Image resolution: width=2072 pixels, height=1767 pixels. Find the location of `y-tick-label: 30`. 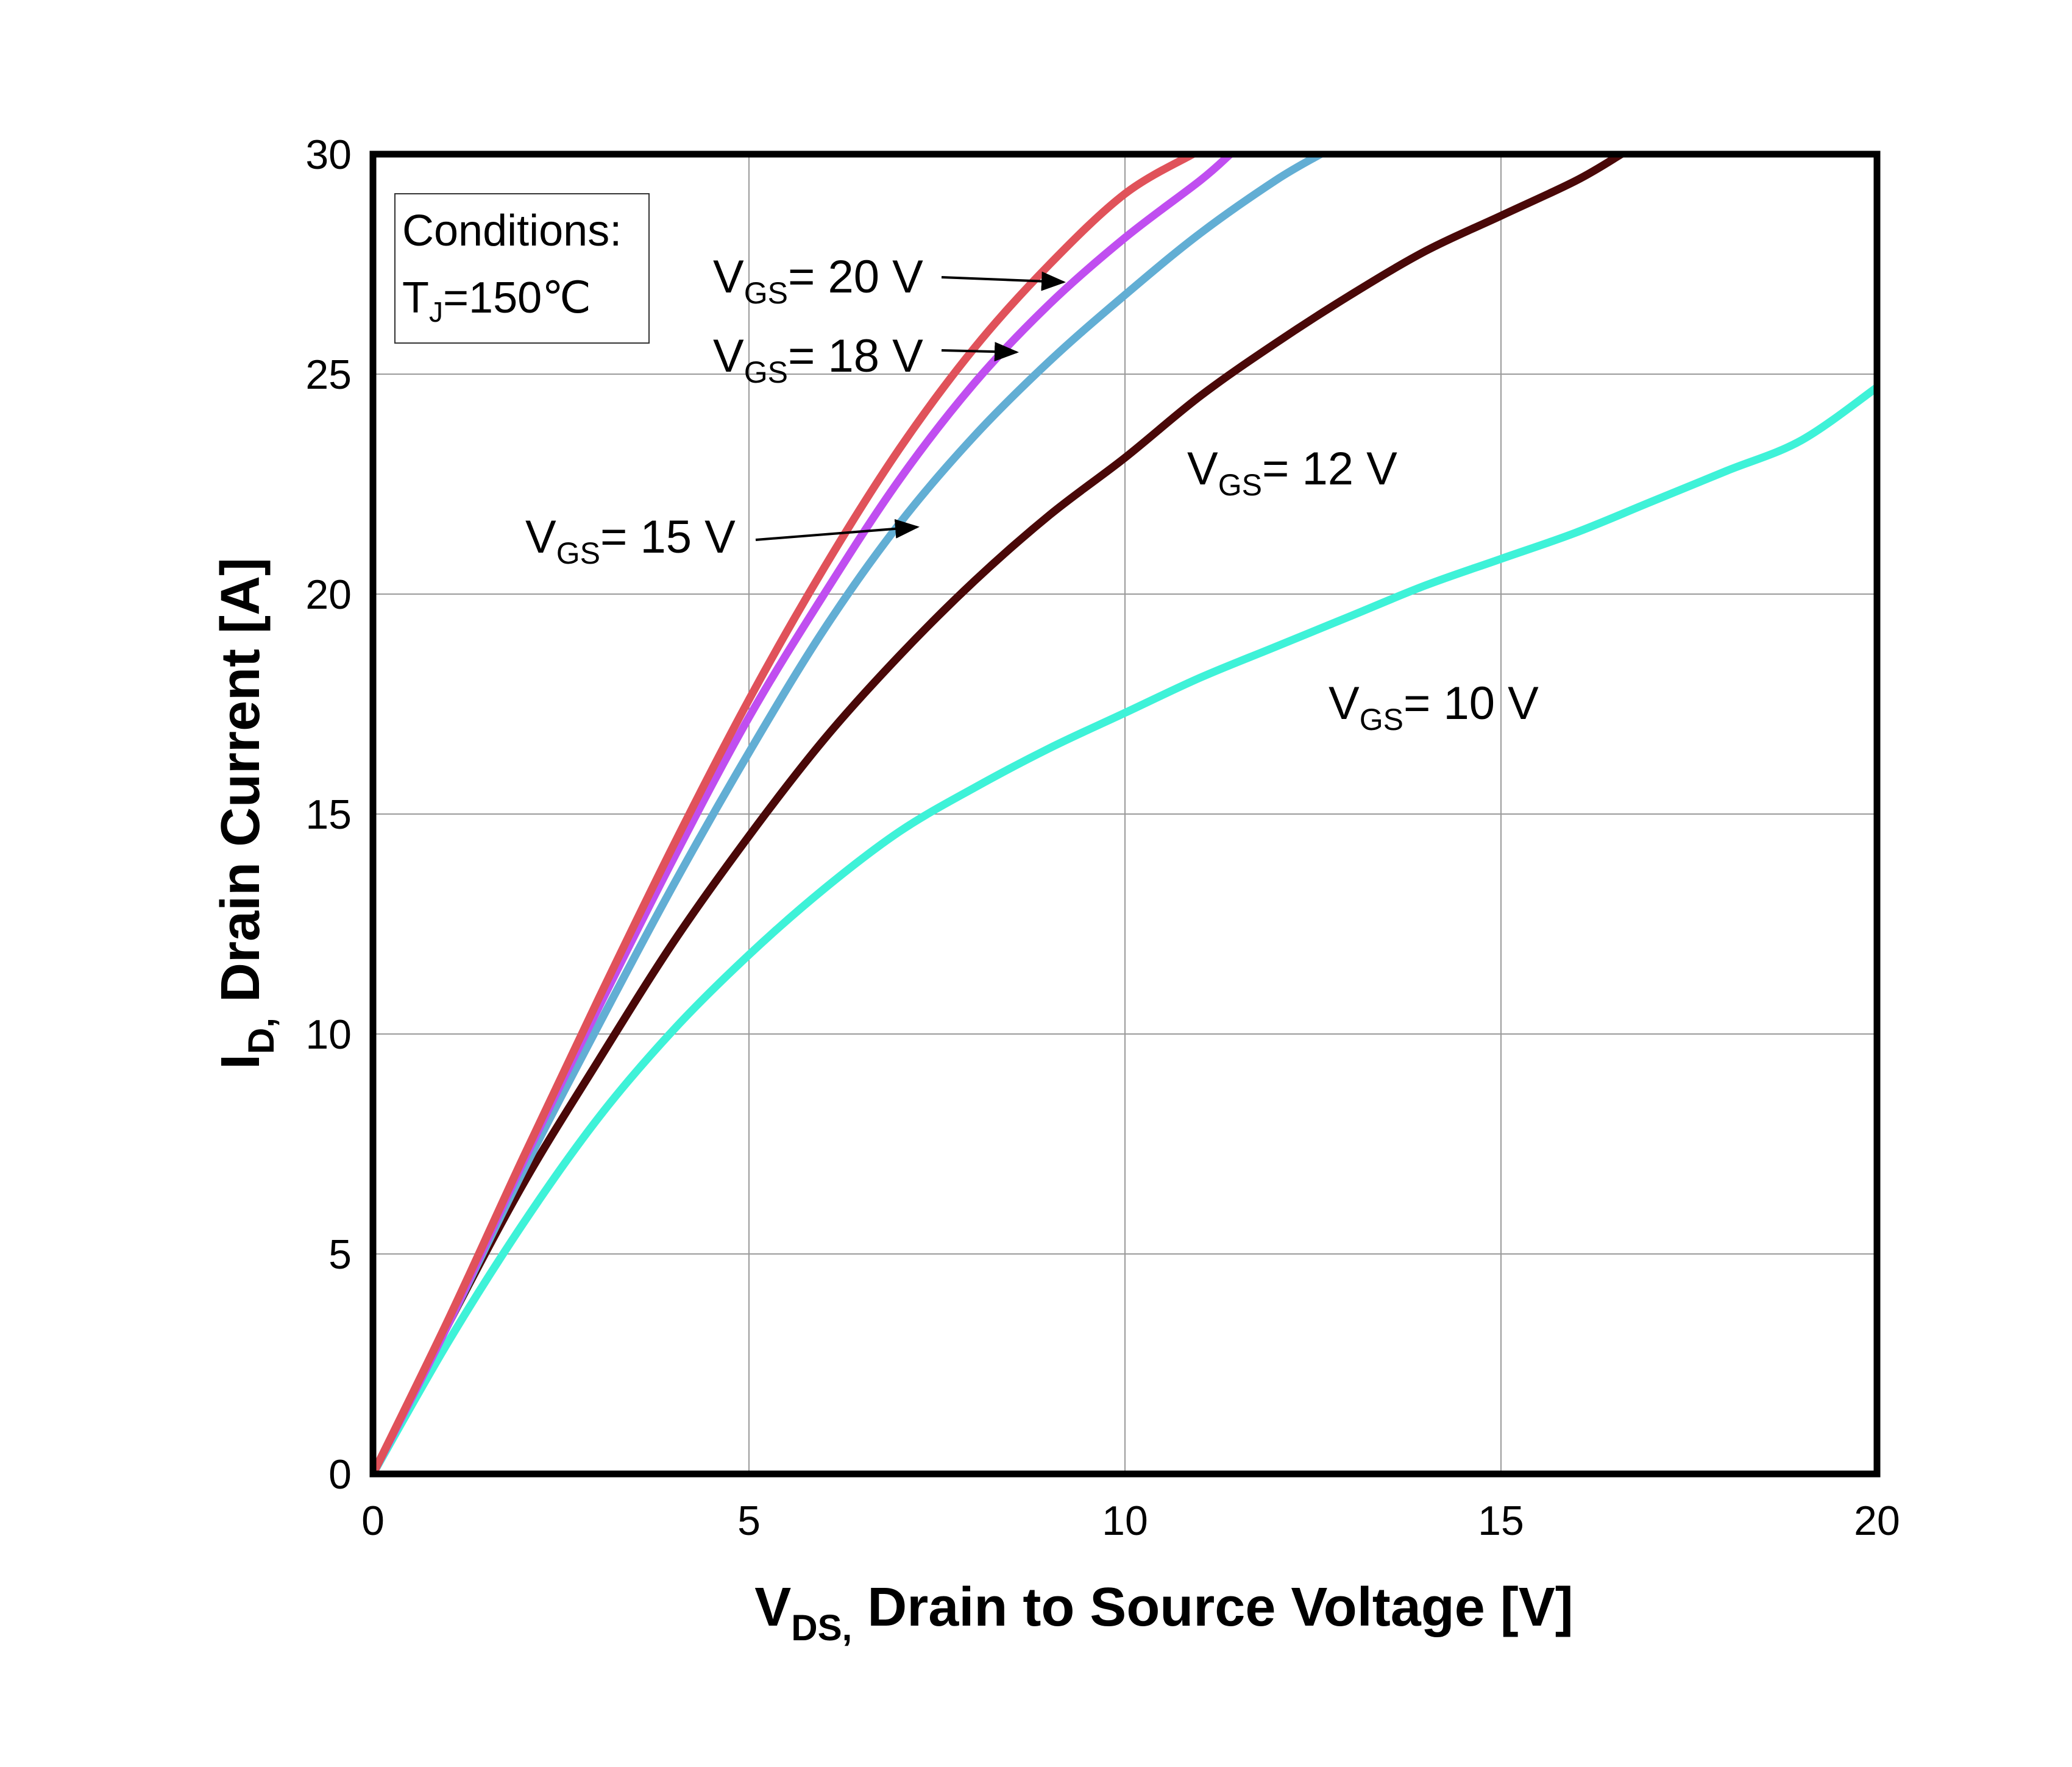

y-tick-label: 30 is located at coordinates (328, 155).